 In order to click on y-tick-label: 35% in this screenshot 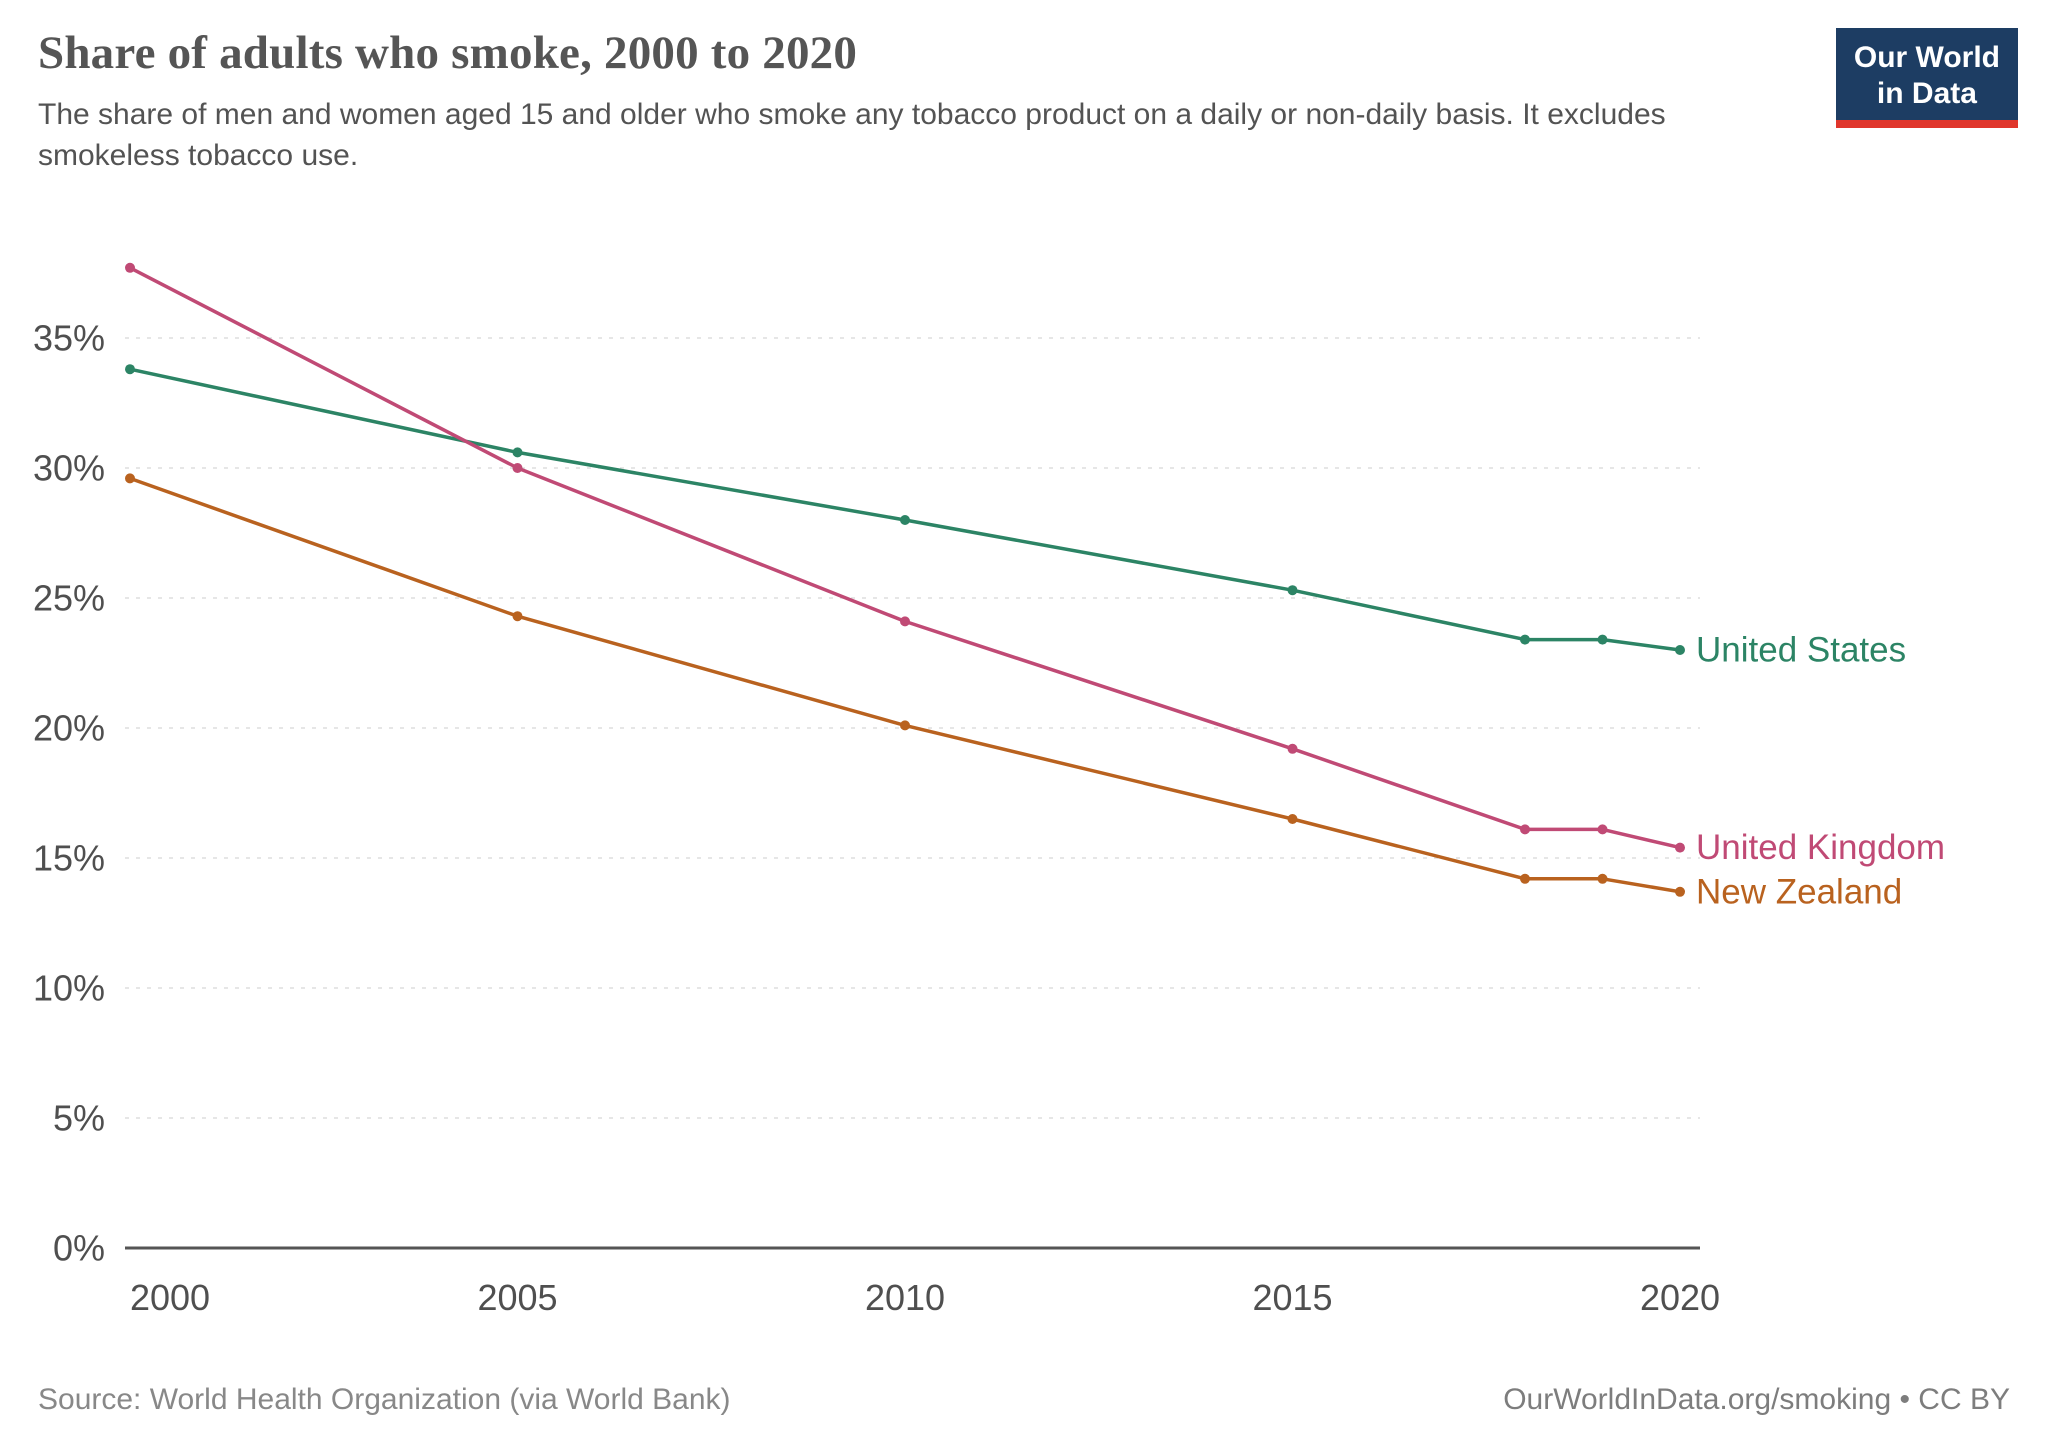, I will do `click(69, 338)`.